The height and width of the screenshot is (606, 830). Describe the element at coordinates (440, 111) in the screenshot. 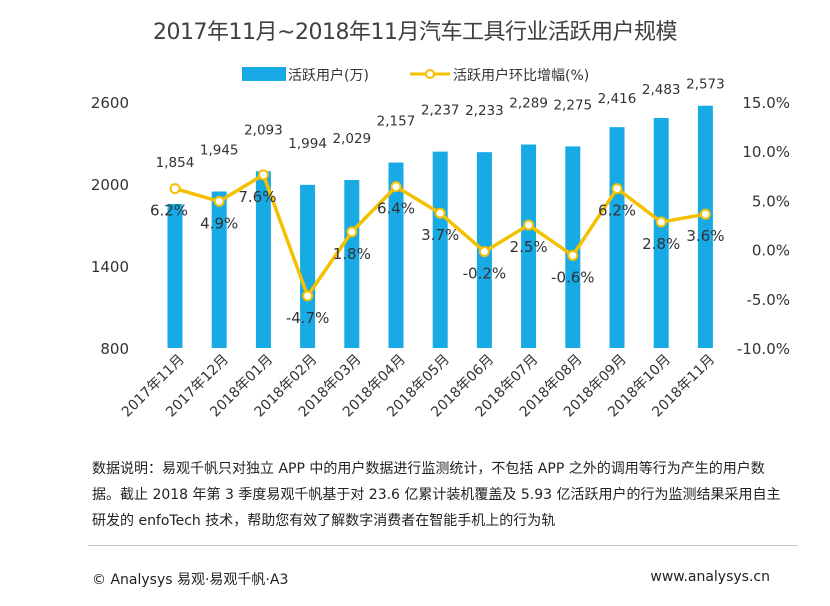

I see `bar-value-label: 2,237` at that location.